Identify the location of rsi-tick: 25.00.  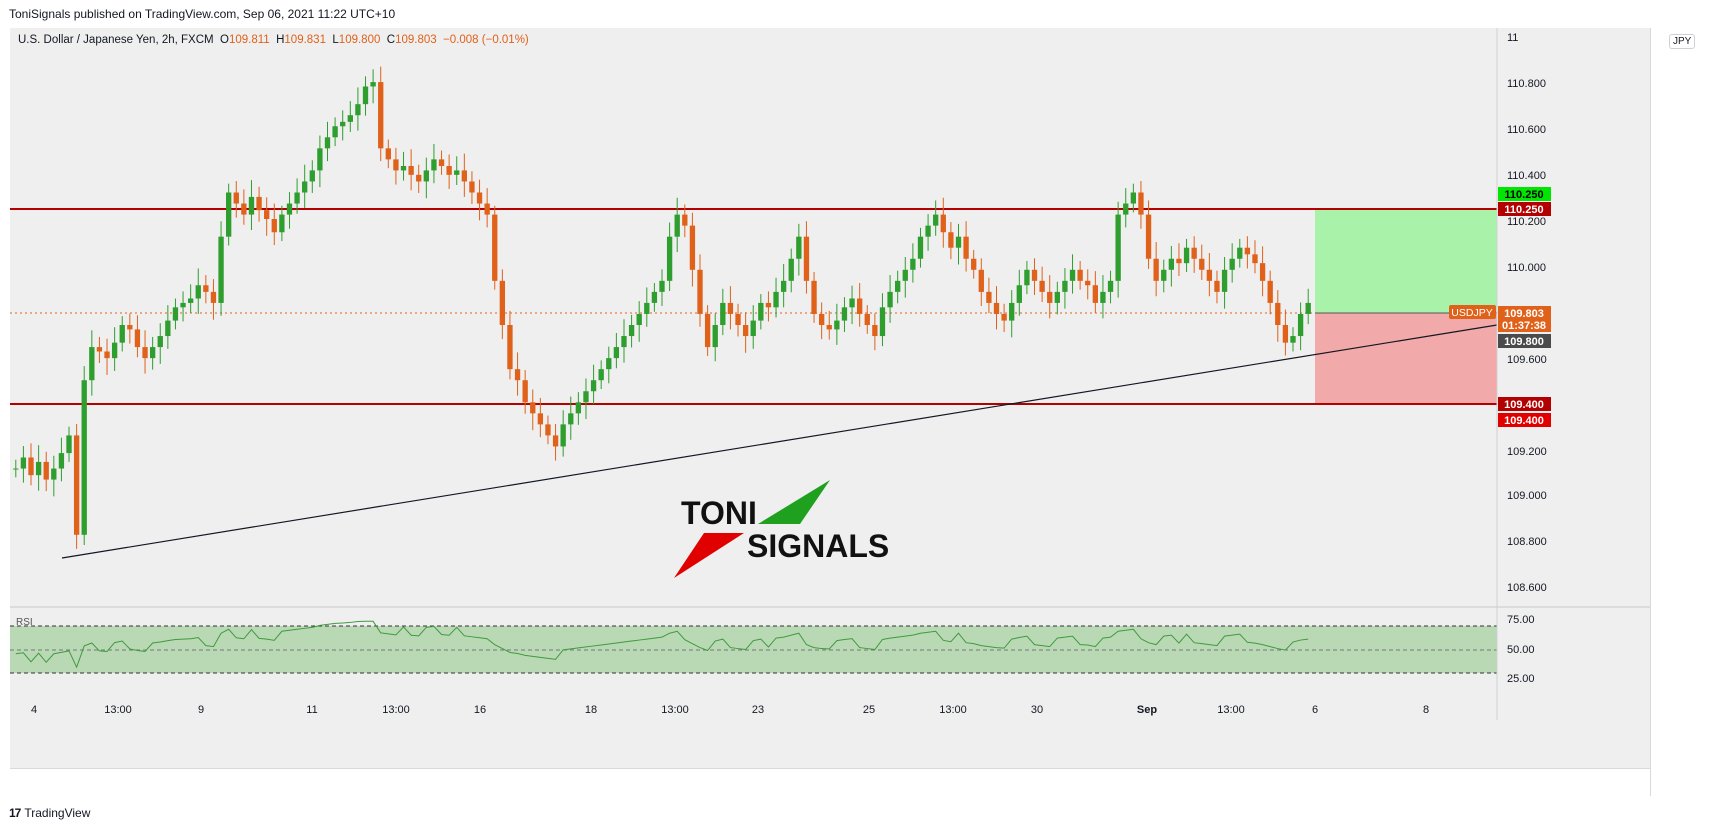
(1521, 679).